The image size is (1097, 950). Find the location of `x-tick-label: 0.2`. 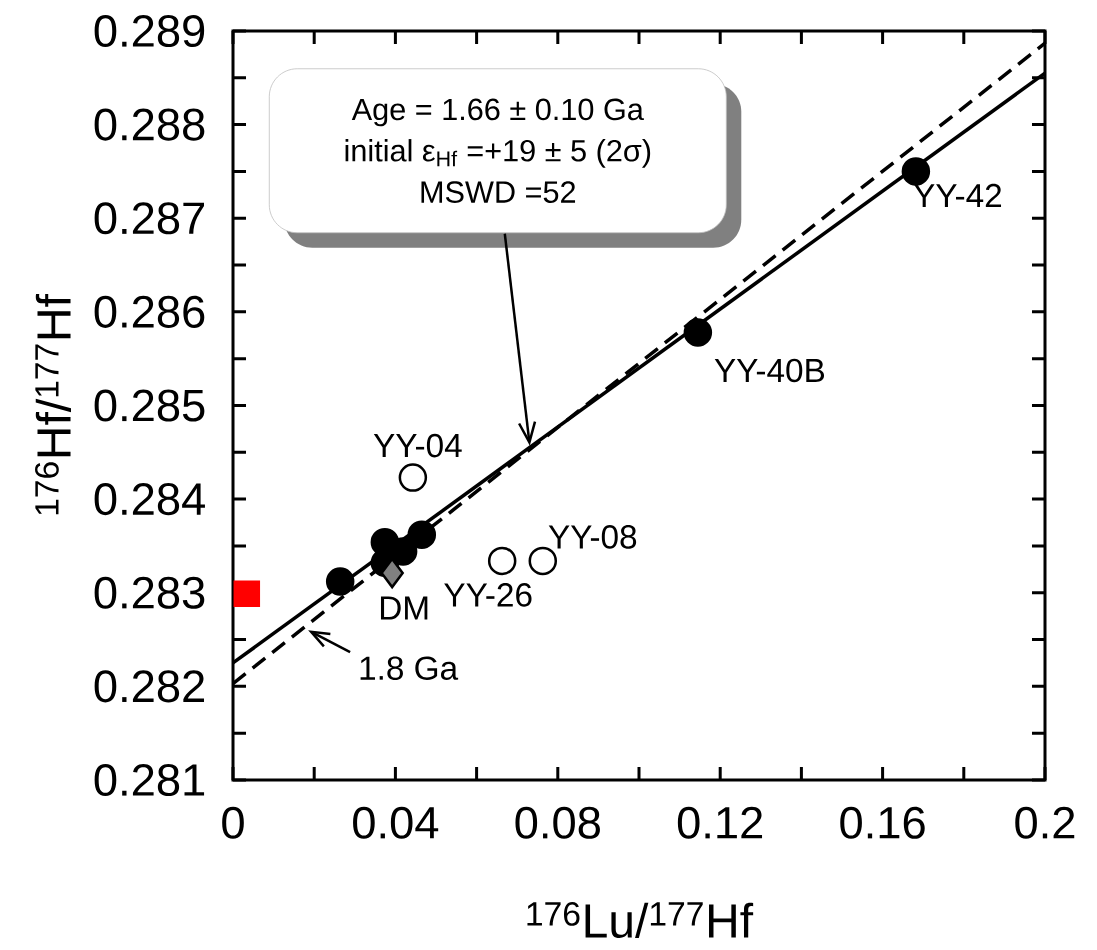

x-tick-label: 0.2 is located at coordinates (1045, 822).